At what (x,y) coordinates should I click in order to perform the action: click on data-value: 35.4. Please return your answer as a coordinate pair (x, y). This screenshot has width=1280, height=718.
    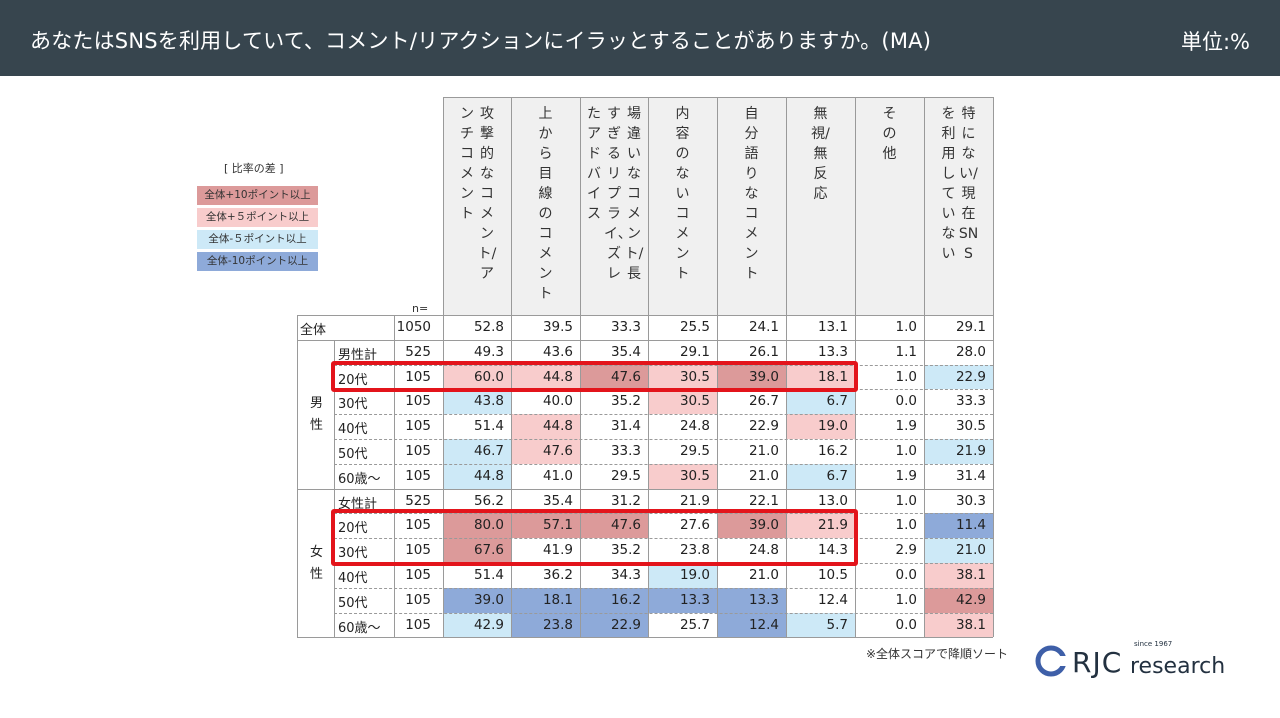
    Looking at the image, I should click on (625, 351).